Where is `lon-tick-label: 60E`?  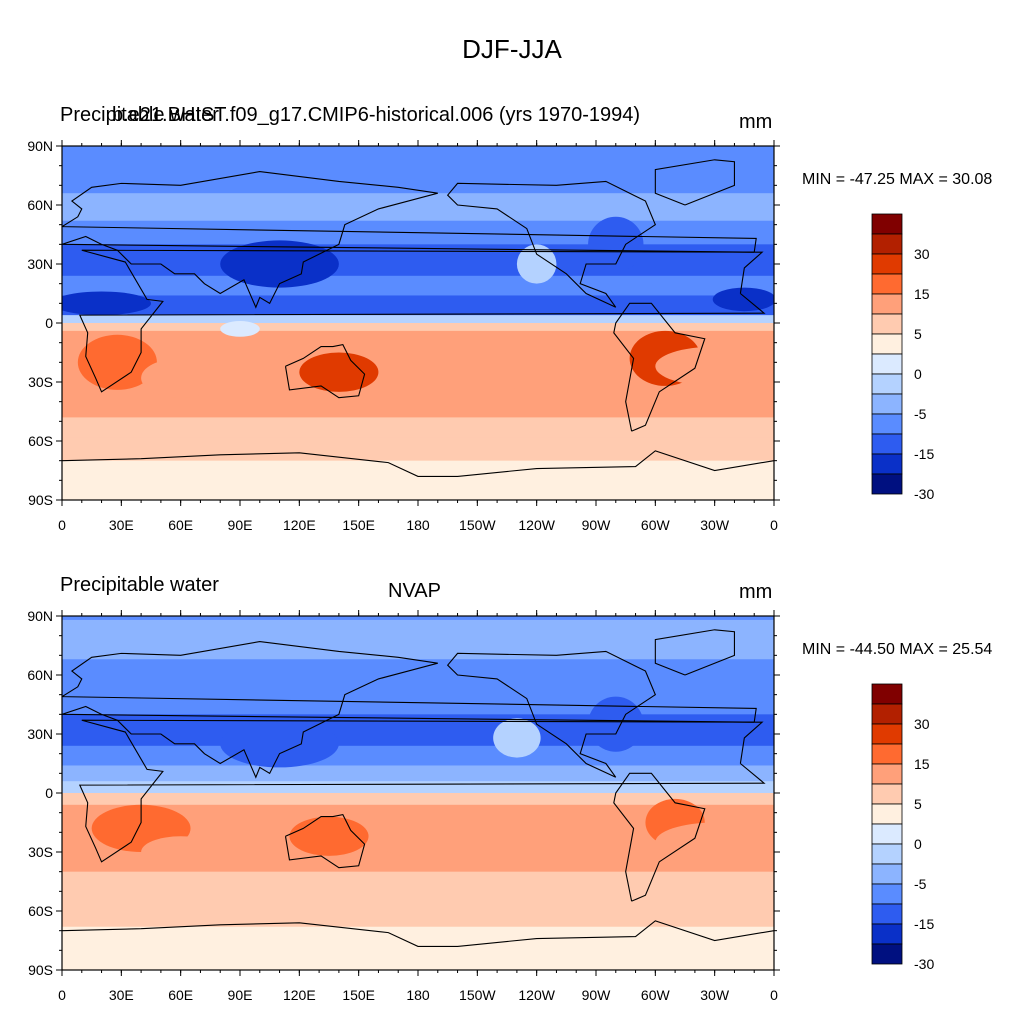
lon-tick-label: 60E is located at coordinates (180, 995).